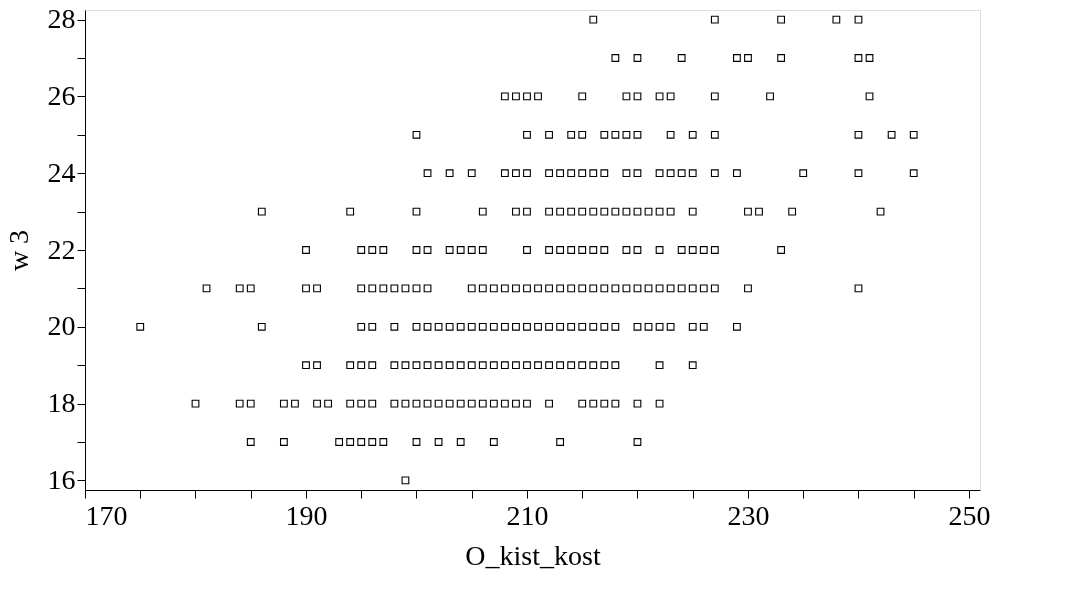 The width and height of the screenshot is (1077, 615). What do you see at coordinates (18, 250) in the screenshot?
I see `y-axis-title: w 3` at bounding box center [18, 250].